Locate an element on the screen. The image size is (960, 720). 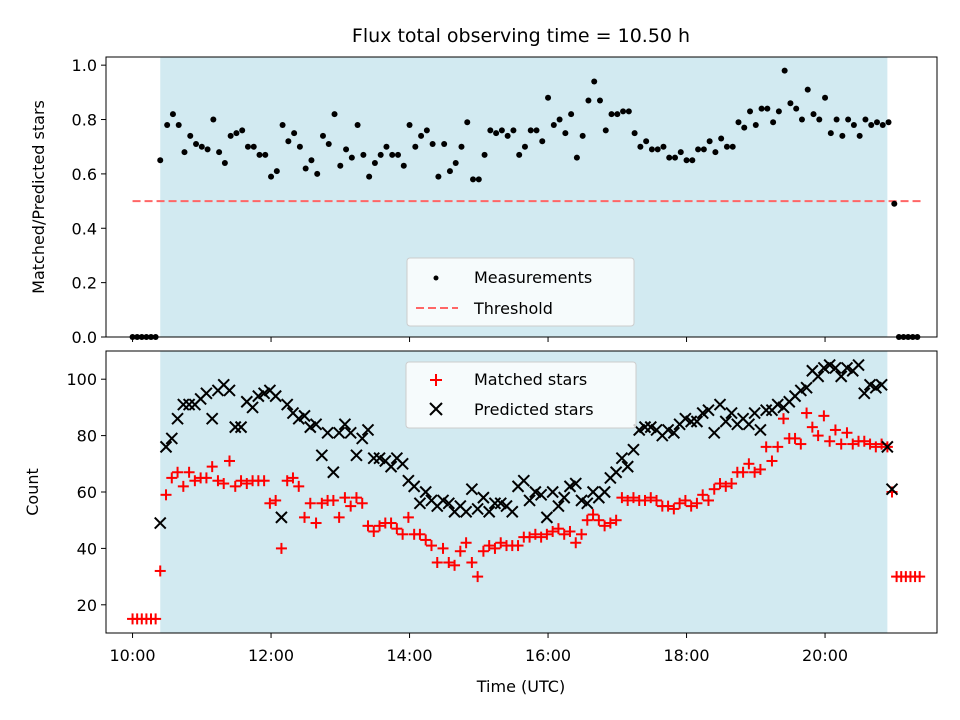
legend-predicted-label: Predicted stars is located at coordinates (534, 409).